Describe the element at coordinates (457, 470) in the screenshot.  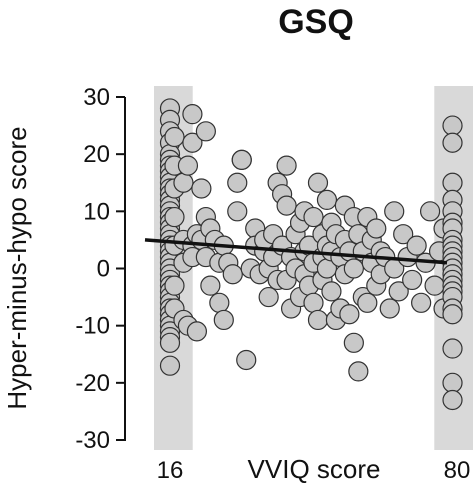
I see `x-tick-label-max: 80` at that location.